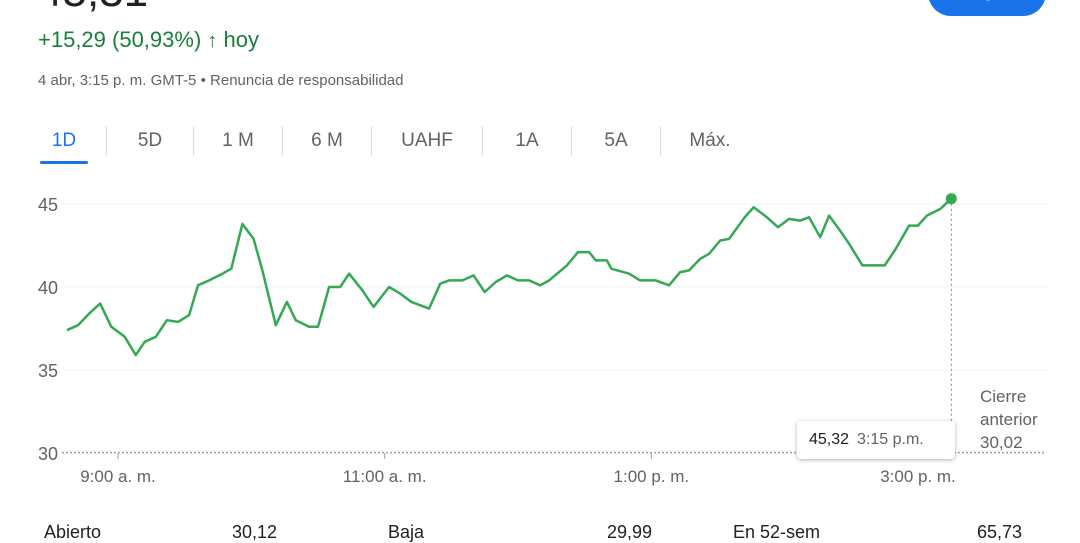  What do you see at coordinates (1000, 532) in the screenshot?
I see `stat-value-52wk: 65,73` at bounding box center [1000, 532].